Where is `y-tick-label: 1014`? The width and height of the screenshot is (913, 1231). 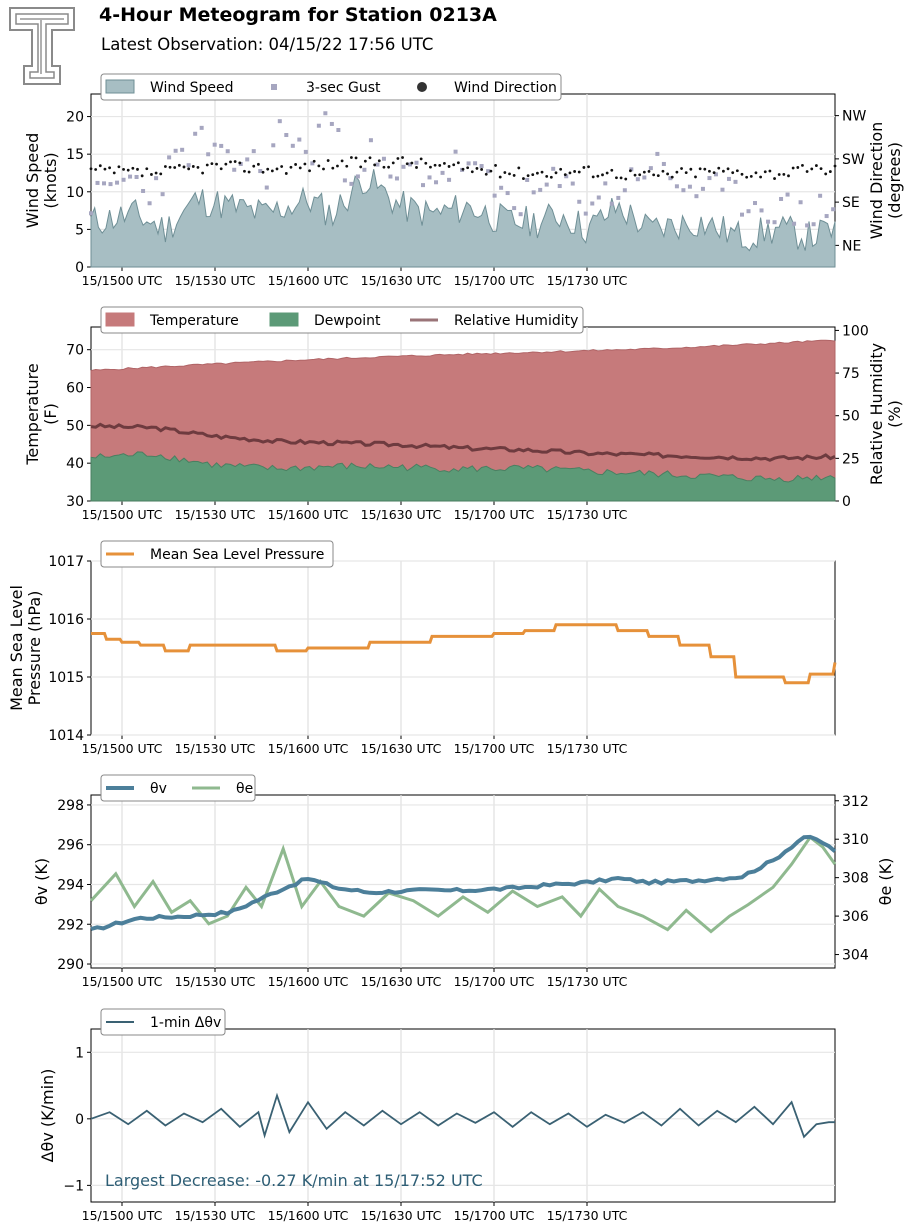 y-tick-label: 1014 is located at coordinates (66, 736).